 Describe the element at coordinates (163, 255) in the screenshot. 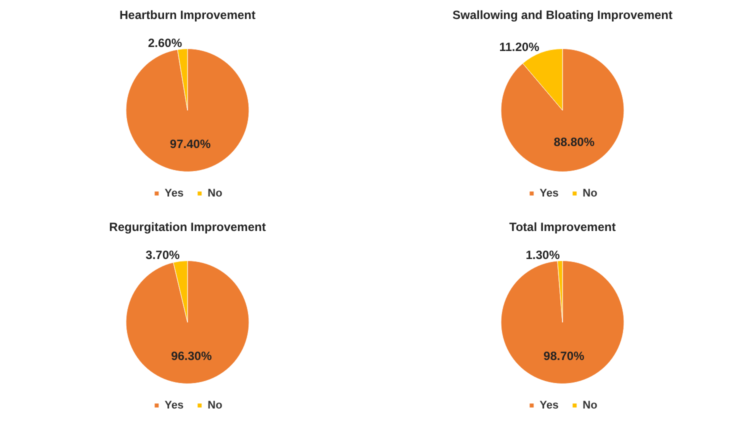

I see `data-label: 3.70%` at that location.